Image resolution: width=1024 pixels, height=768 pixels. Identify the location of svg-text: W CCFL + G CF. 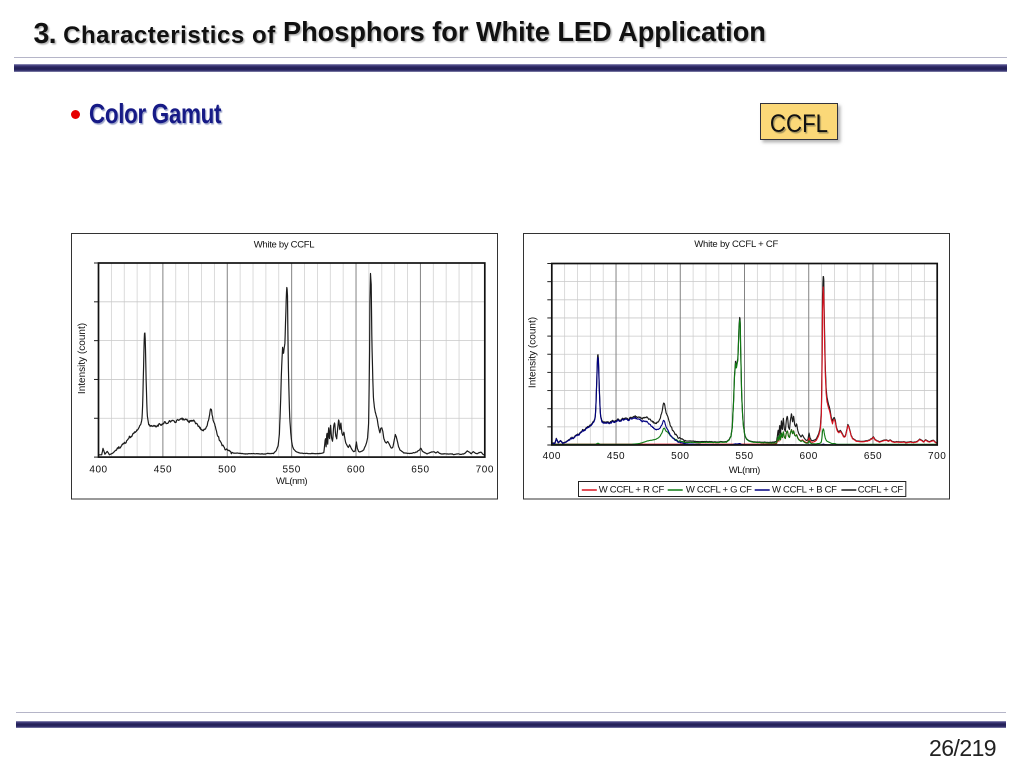
(719, 489).